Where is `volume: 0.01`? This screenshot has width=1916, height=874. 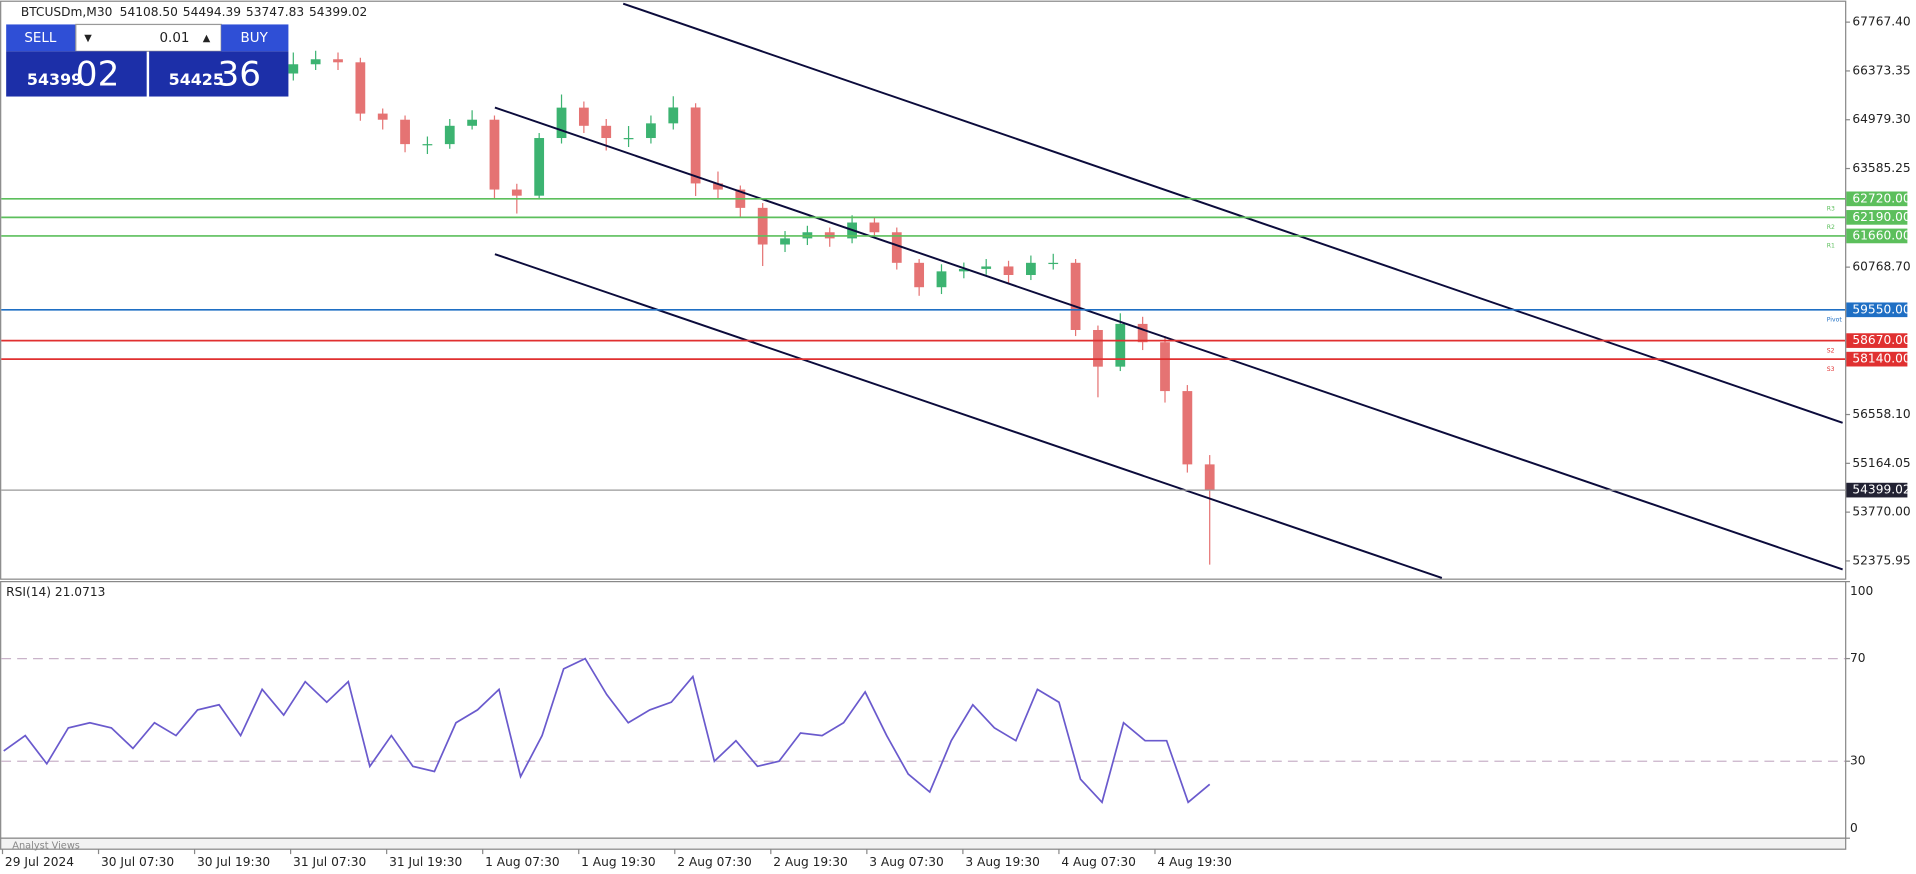
volume: 0.01 is located at coordinates (175, 38).